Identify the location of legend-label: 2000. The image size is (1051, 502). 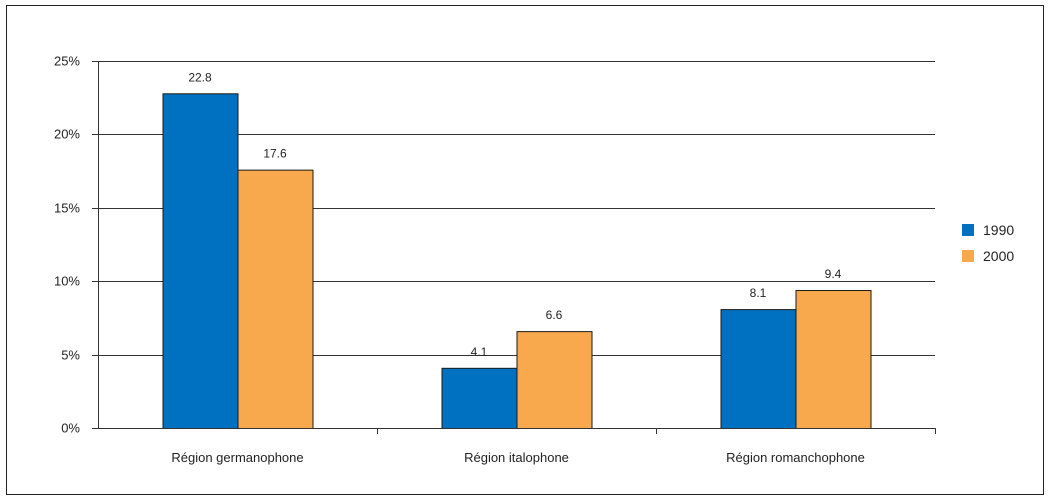
(998, 256).